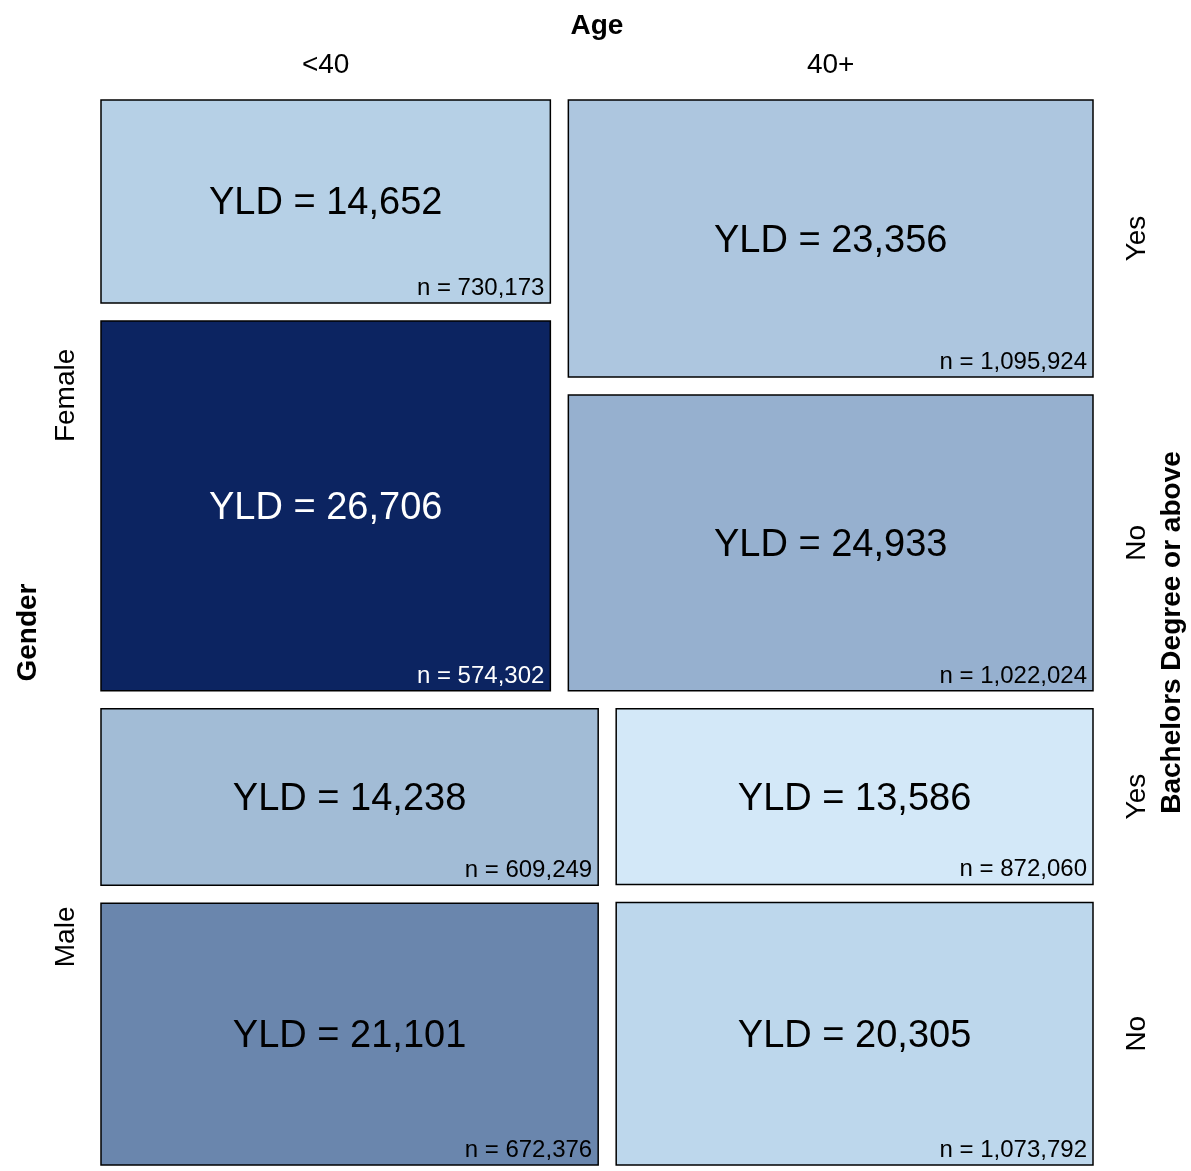 The height and width of the screenshot is (1171, 1191). What do you see at coordinates (1023, 868) in the screenshot?
I see `text: n = 872,060` at bounding box center [1023, 868].